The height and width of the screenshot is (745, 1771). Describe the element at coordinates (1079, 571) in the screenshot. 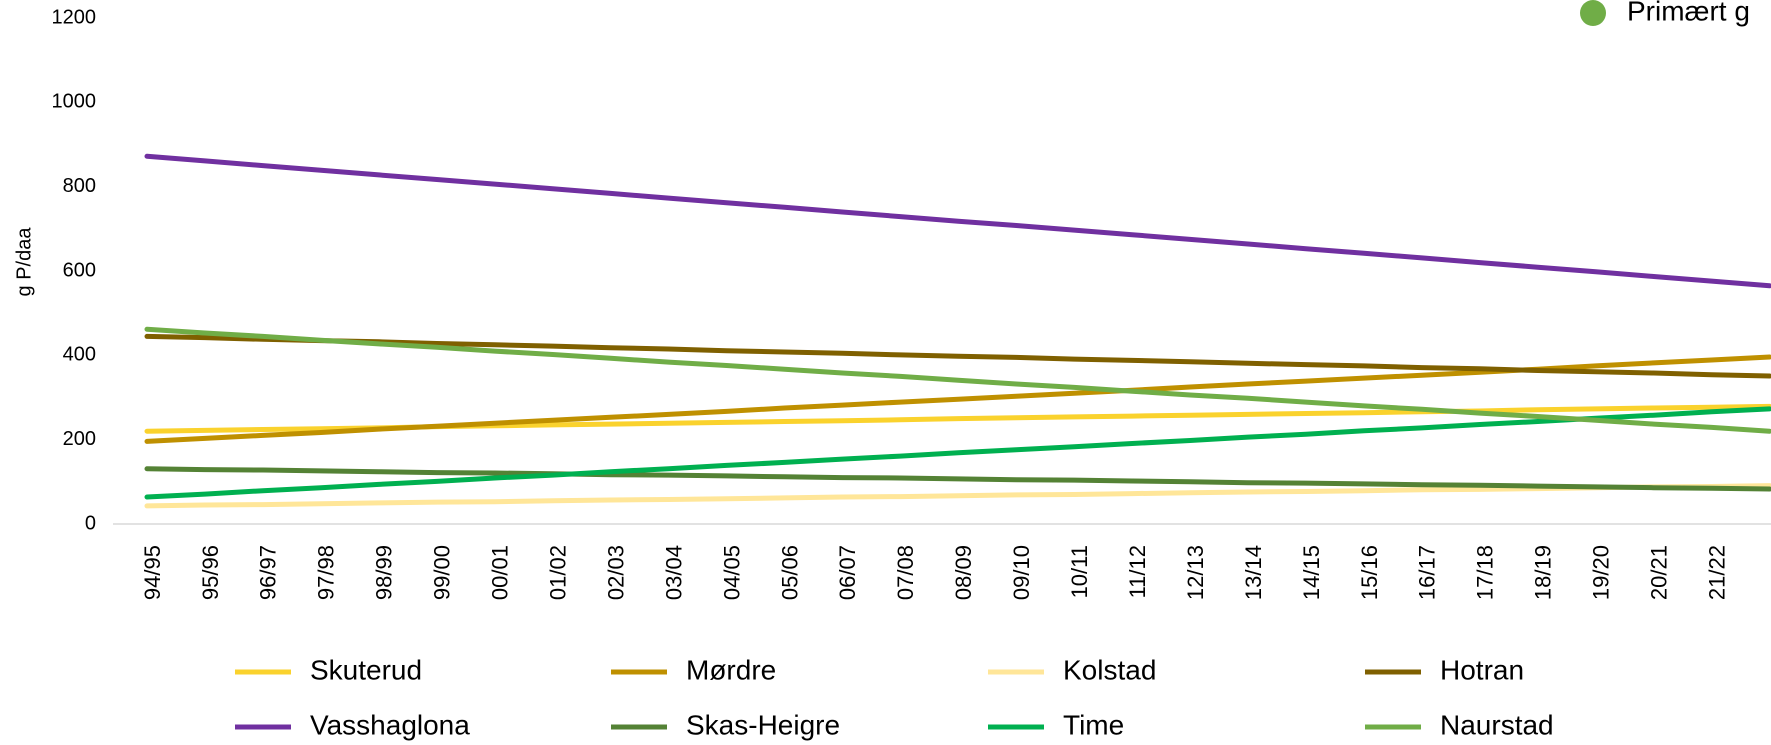

I see `x-tick-label: 10/11` at that location.